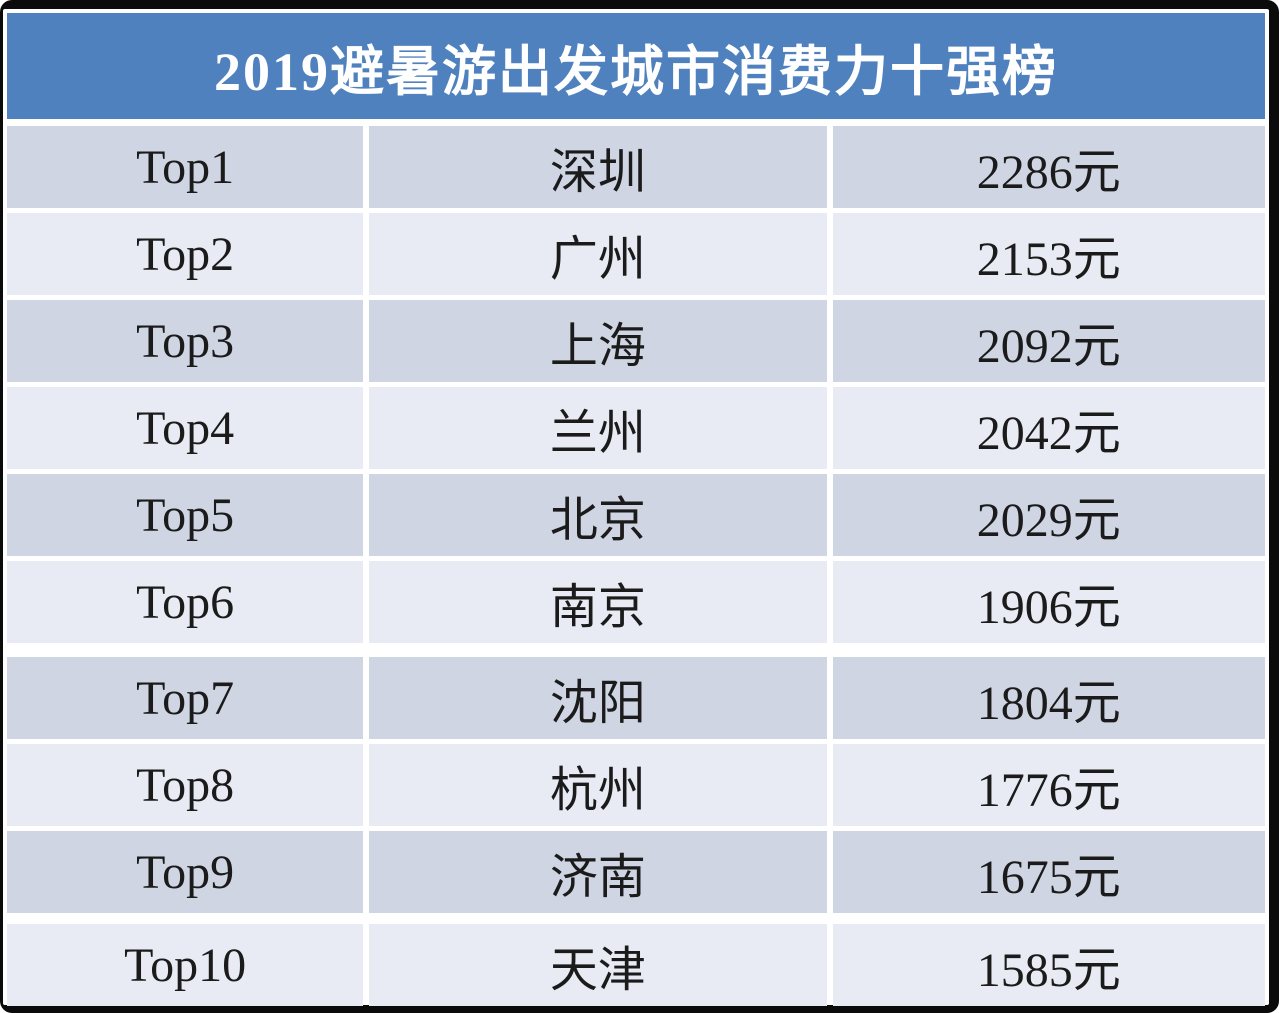  What do you see at coordinates (185, 167) in the screenshot?
I see `rank-cell: Top1` at bounding box center [185, 167].